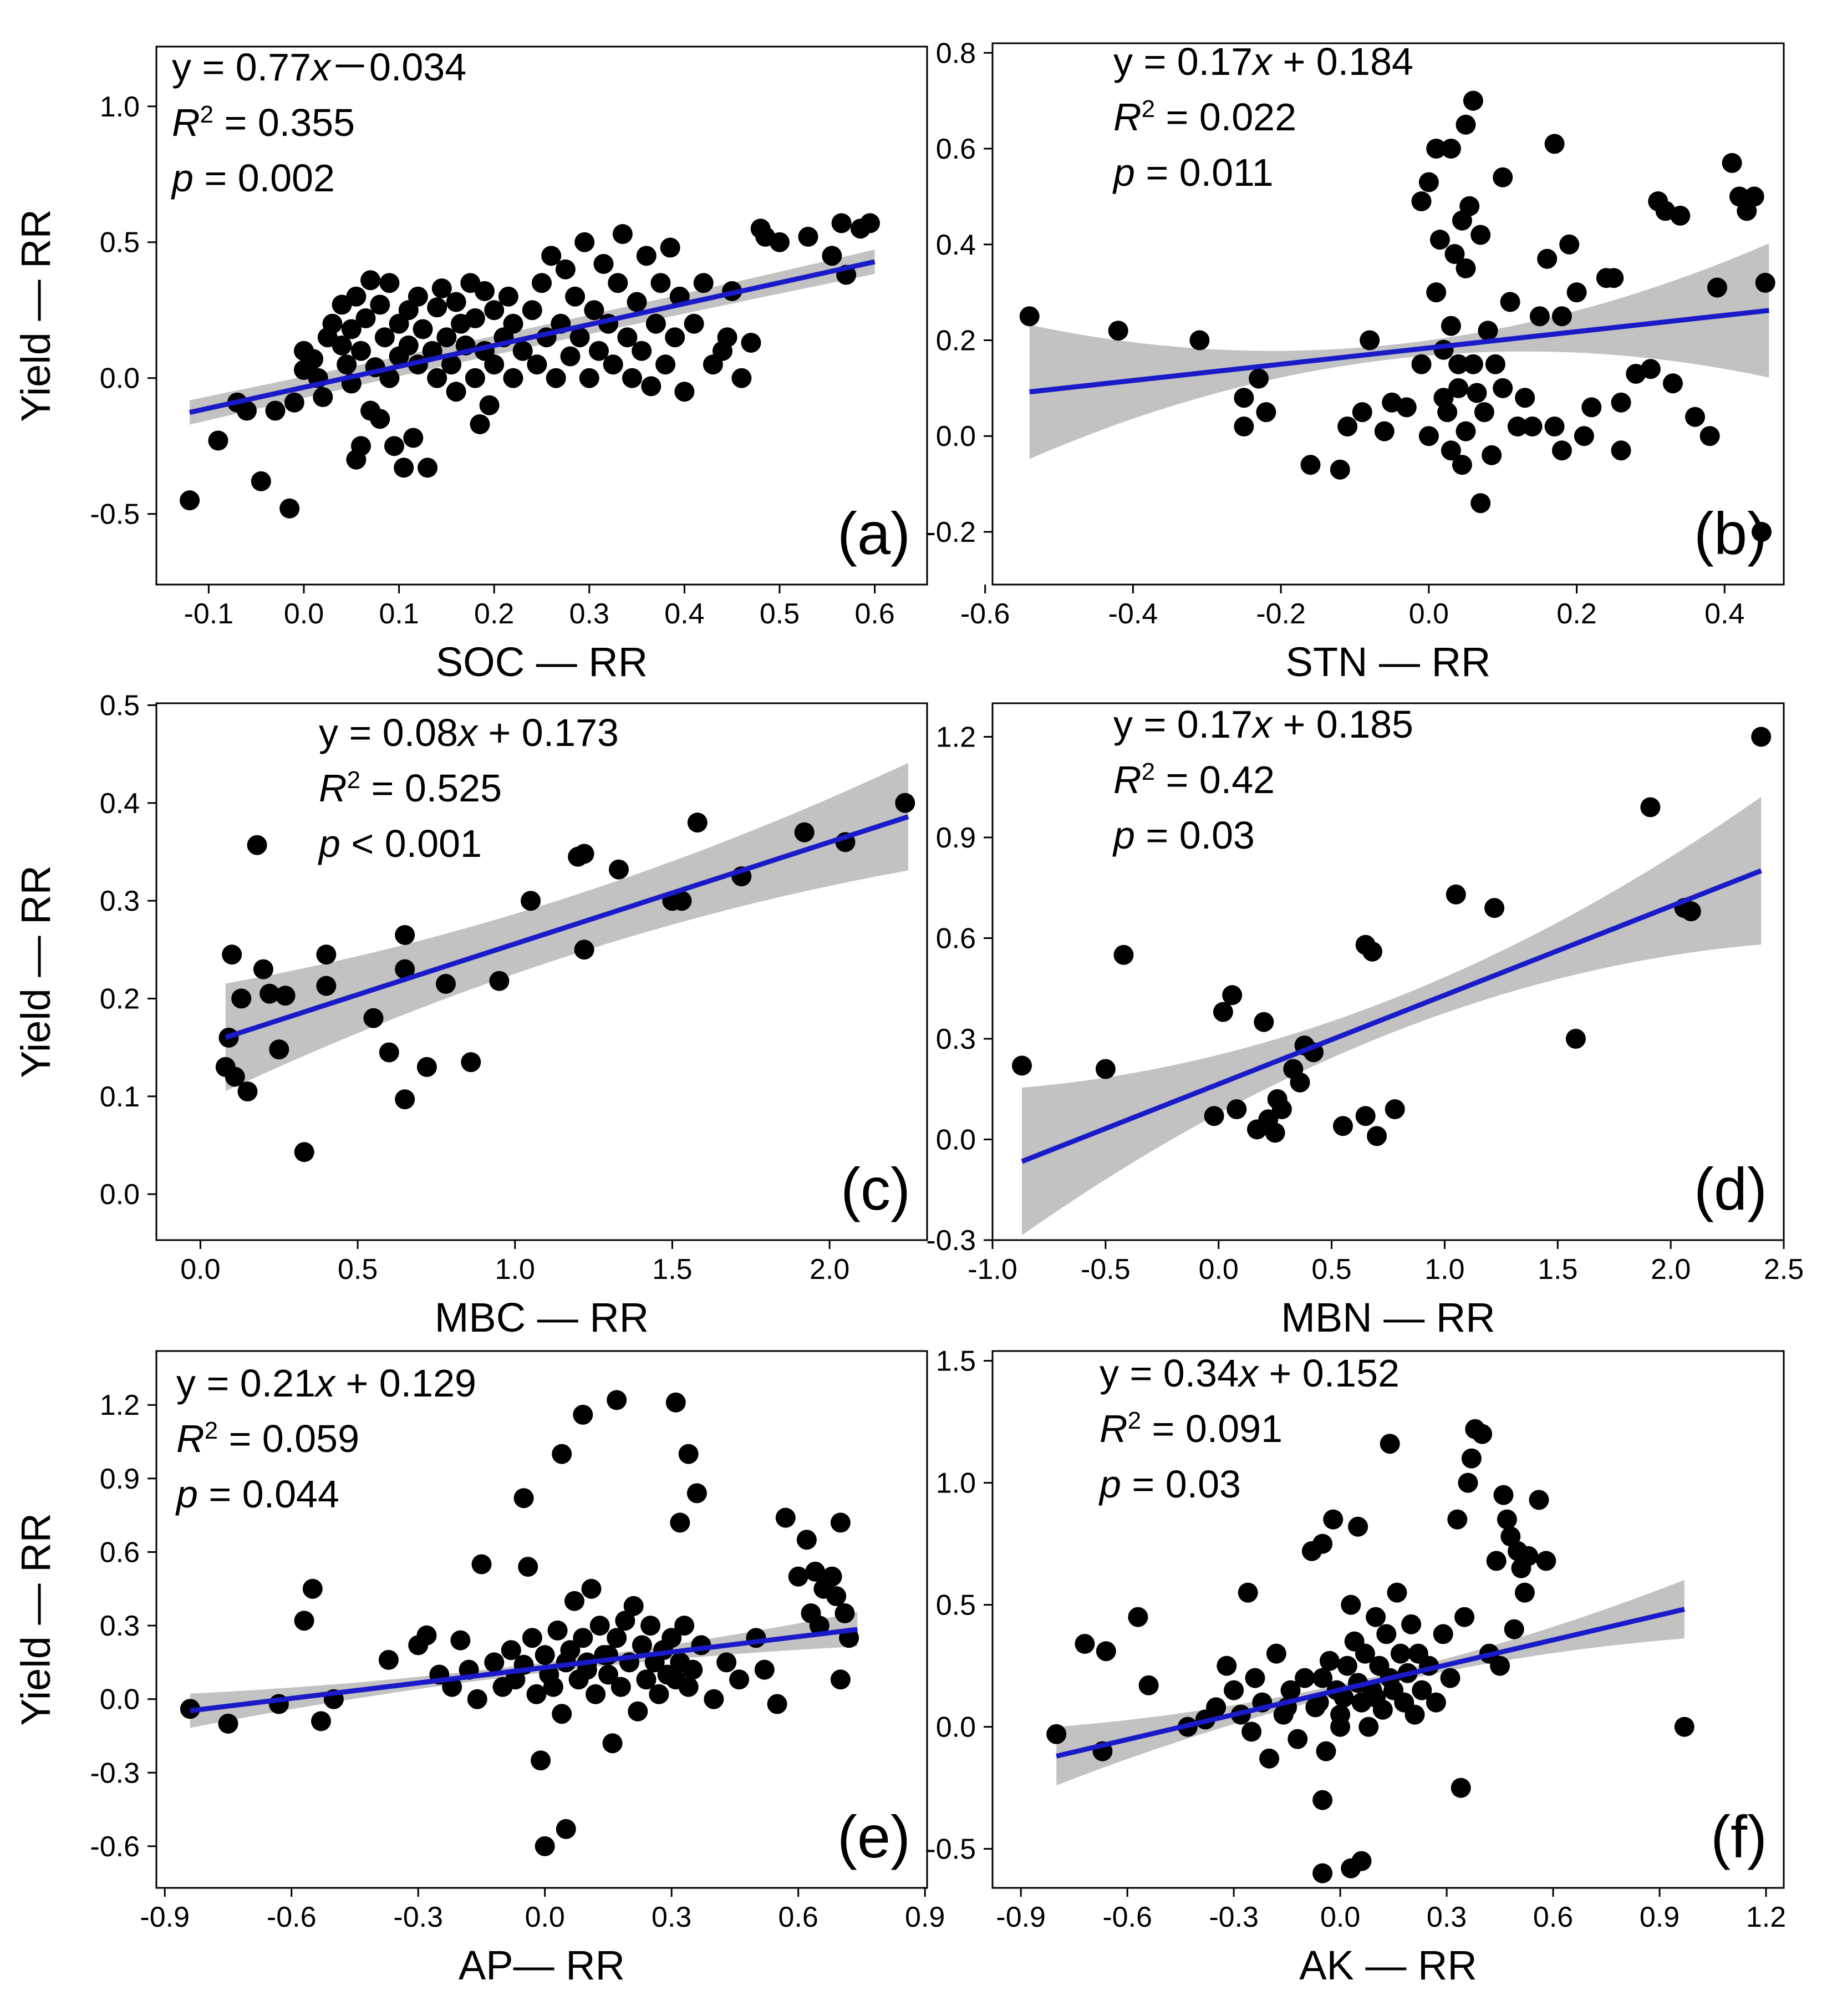 The height and width of the screenshot is (2016, 1832). I want to click on x-tick-label: 2.0, so click(829, 1269).